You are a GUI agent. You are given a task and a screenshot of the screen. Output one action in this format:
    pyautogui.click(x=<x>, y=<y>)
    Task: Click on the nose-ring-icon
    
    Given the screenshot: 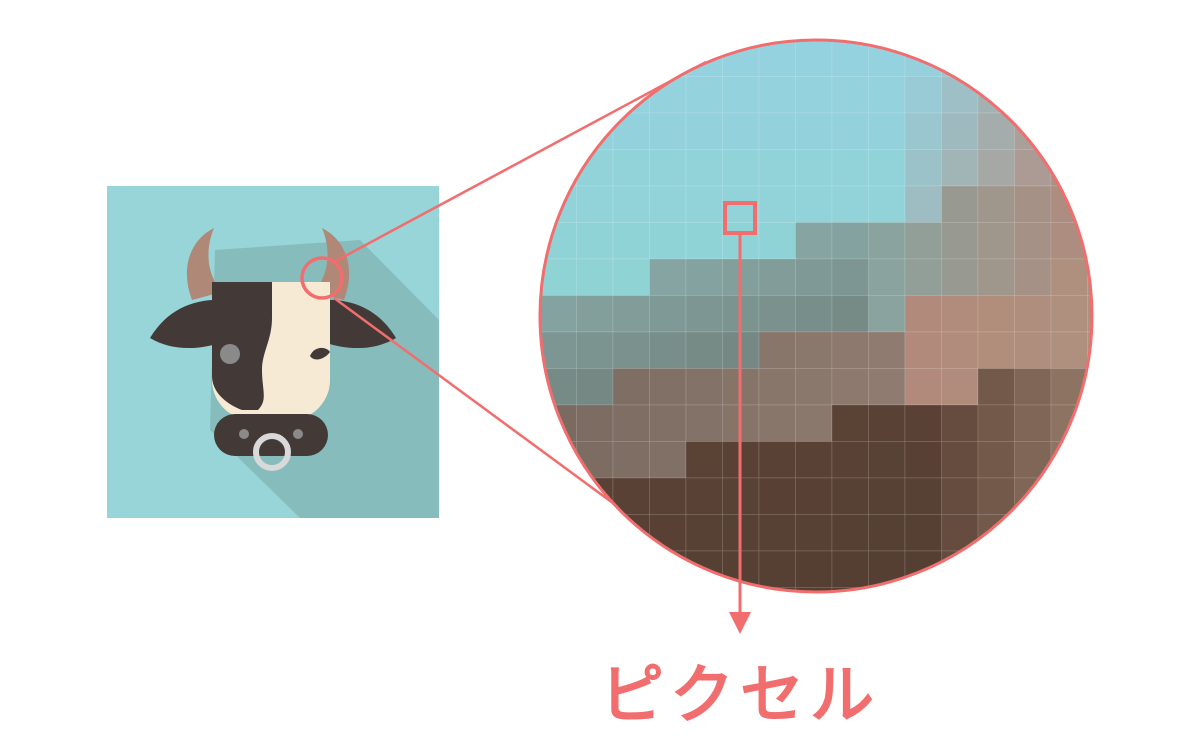 What is the action you would take?
    pyautogui.click(x=272, y=452)
    